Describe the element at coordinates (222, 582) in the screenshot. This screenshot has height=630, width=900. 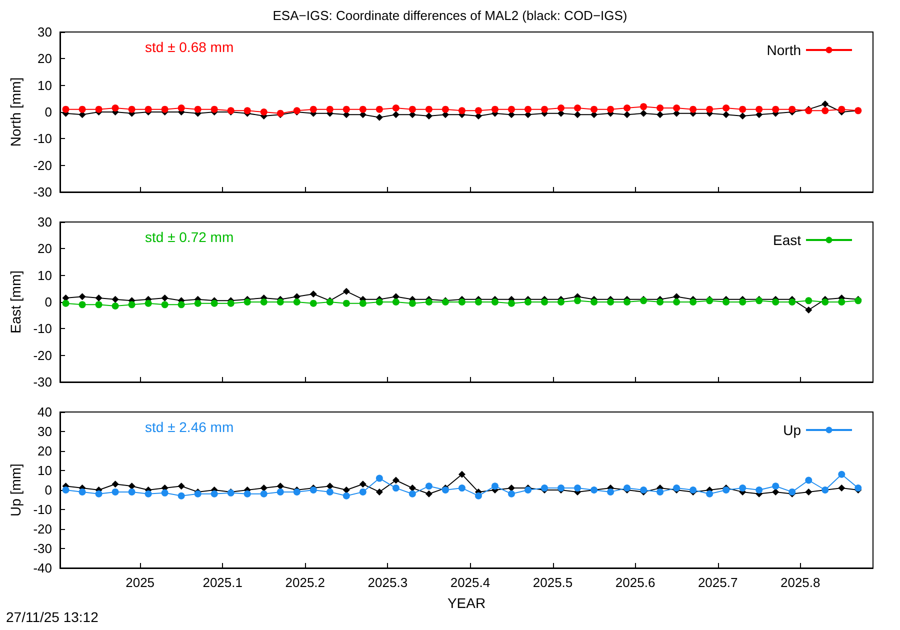
I see `x-tick-label: 2025.1` at that location.